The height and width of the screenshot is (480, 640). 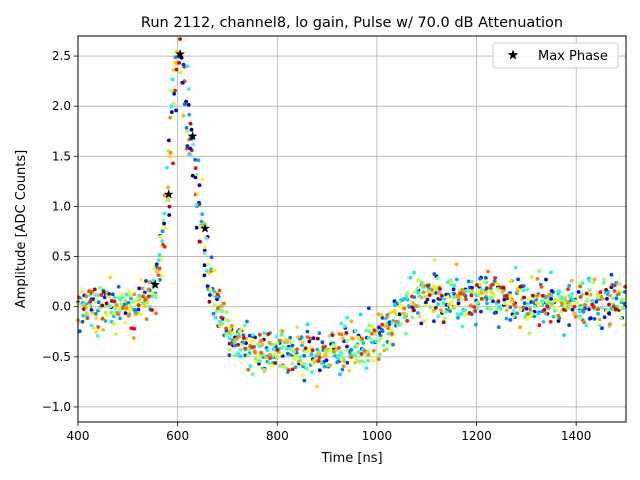 I want to click on y-axis-ticks: −1.0 −0.5 0.0 0.5 1.0 1.5 2.0 2.5, so click(x=60, y=231).